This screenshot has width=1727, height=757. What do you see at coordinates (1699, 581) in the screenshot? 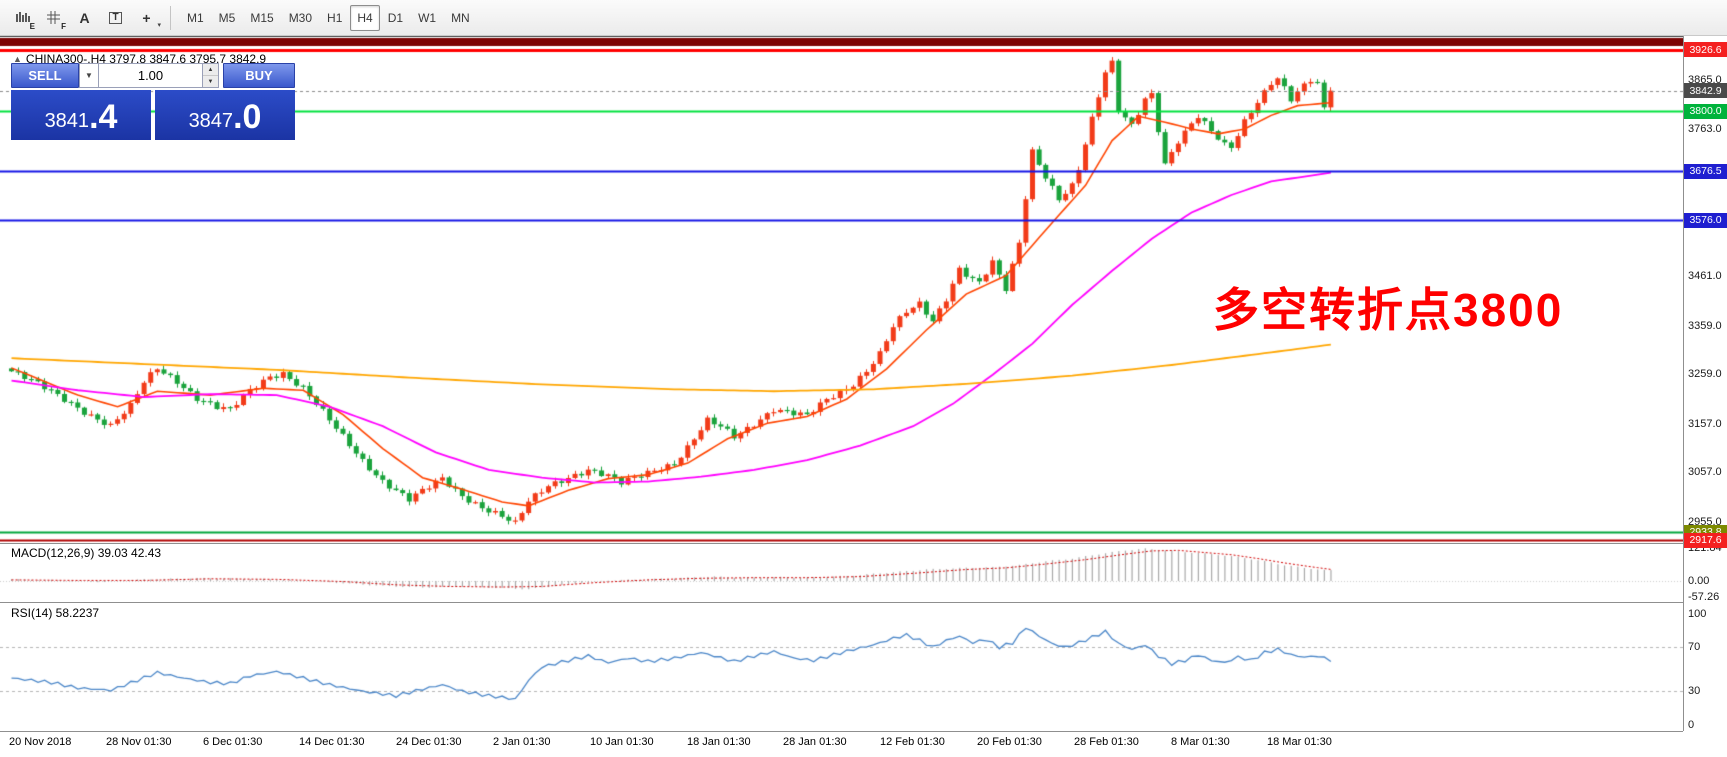
I see `macd-tick-0.00: 0.00` at bounding box center [1699, 581].